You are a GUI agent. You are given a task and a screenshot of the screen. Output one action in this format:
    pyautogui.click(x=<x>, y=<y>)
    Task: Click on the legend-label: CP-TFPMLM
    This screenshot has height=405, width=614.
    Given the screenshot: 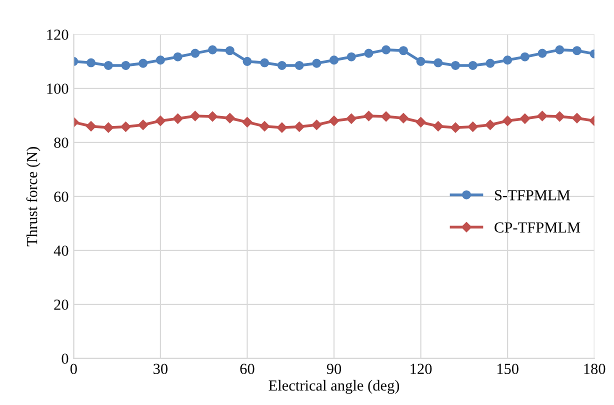 What is the action you would take?
    pyautogui.click(x=537, y=227)
    